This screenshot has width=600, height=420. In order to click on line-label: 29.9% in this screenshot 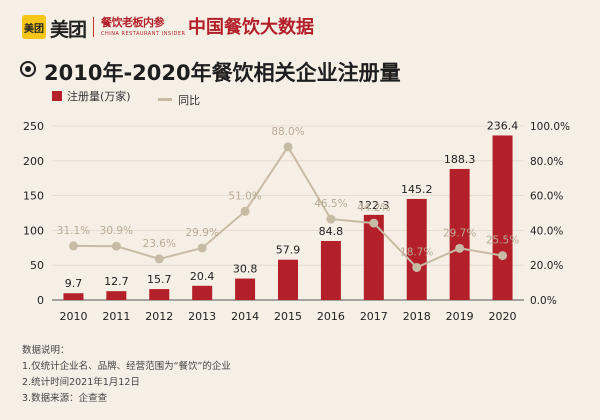, I will do `click(202, 233)`.